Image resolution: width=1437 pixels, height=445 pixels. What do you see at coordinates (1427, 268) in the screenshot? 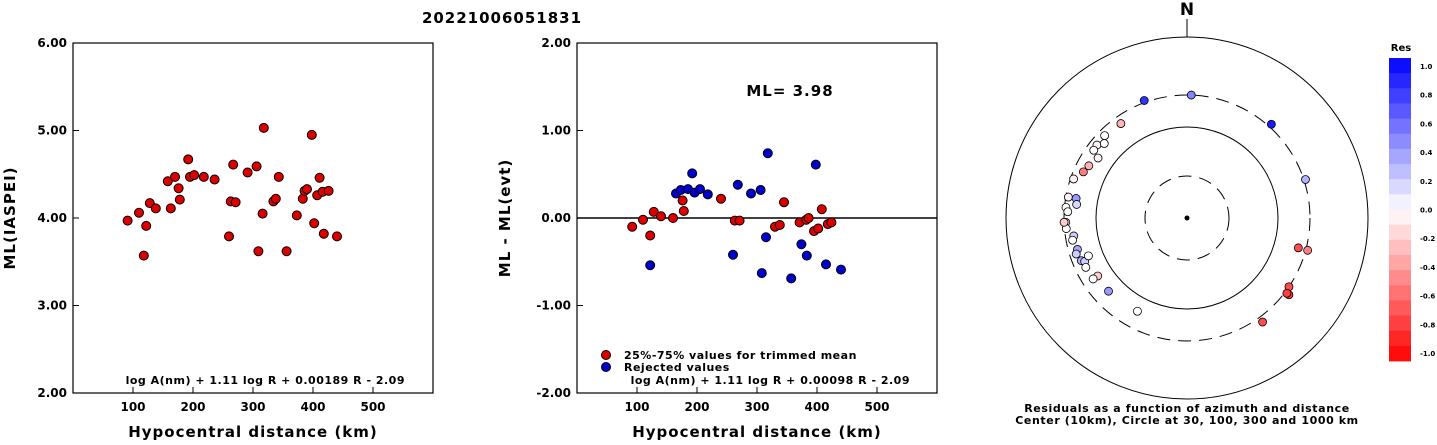
I see `colorbar-label: -0.4` at bounding box center [1427, 268].